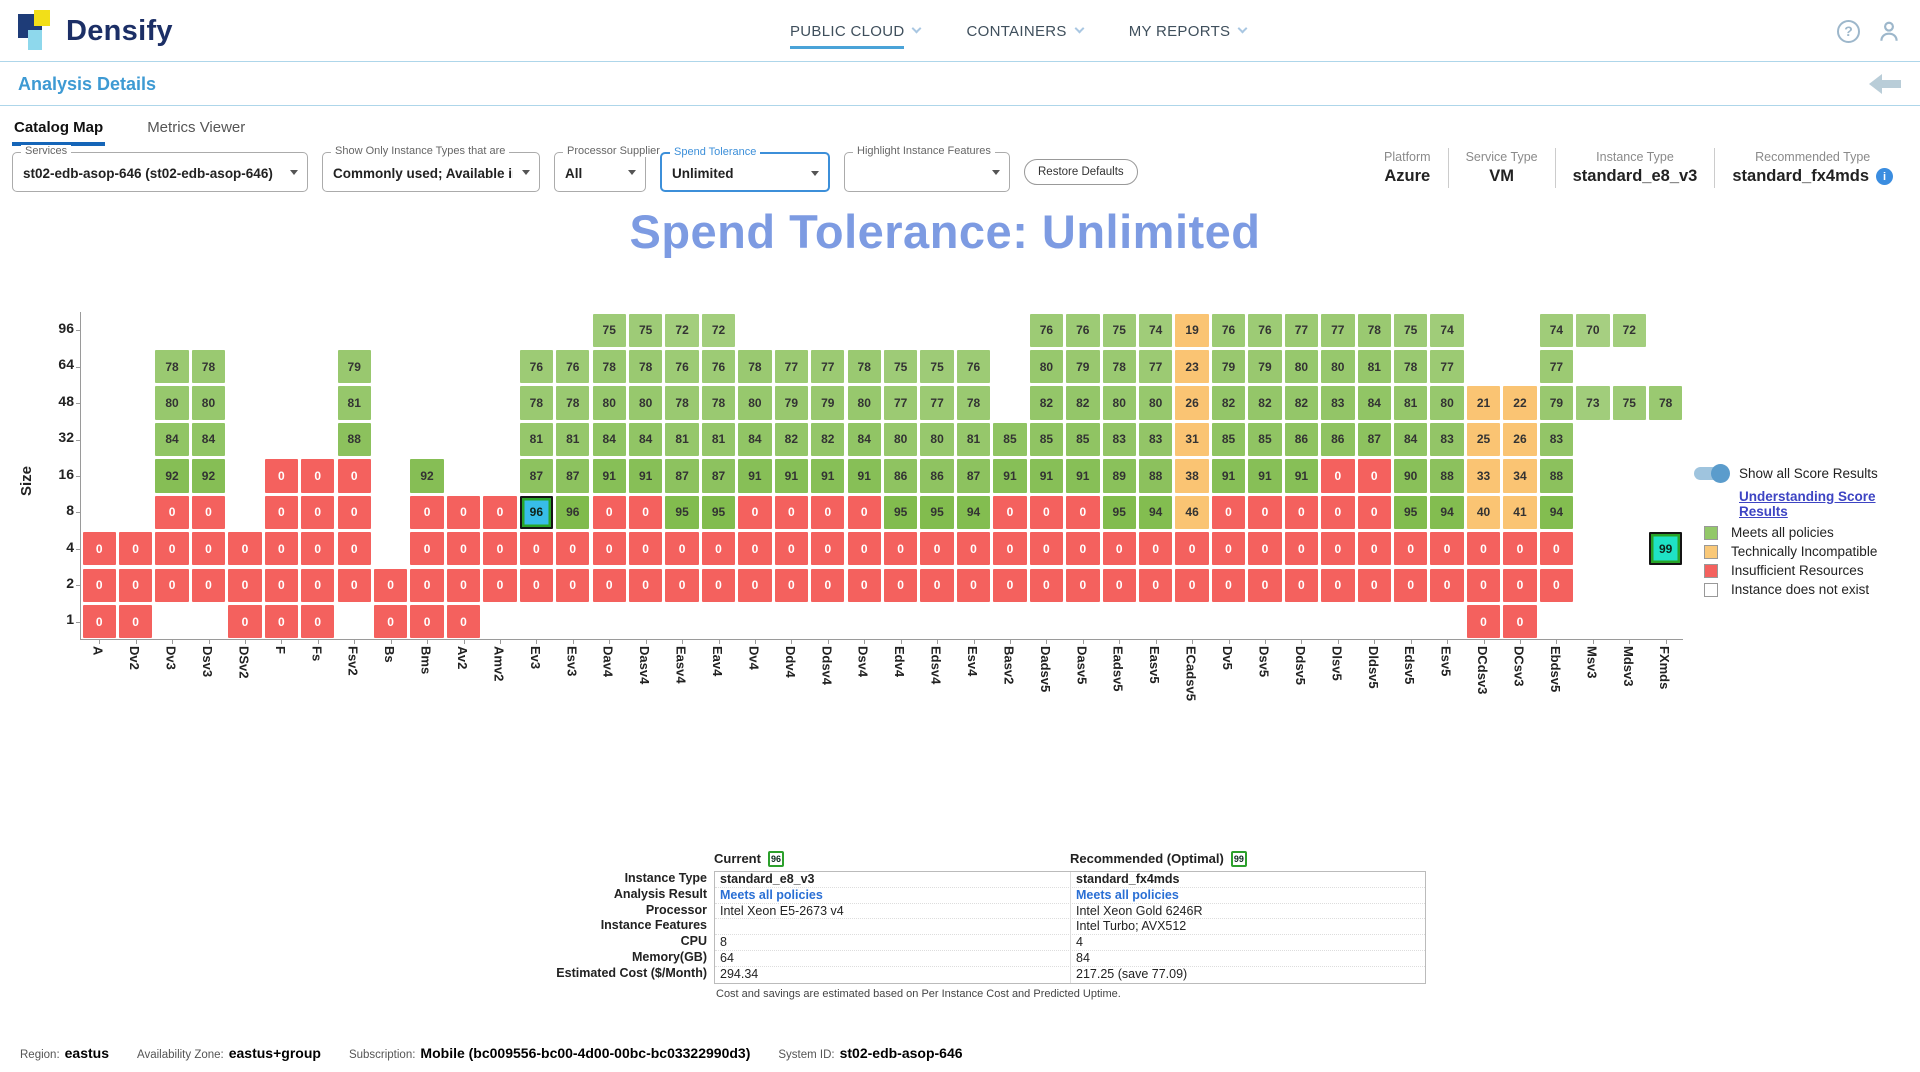 The width and height of the screenshot is (1920, 1072). What do you see at coordinates (1228, 366) in the screenshot?
I see `heatmap-cell-Dv5-64: 79` at bounding box center [1228, 366].